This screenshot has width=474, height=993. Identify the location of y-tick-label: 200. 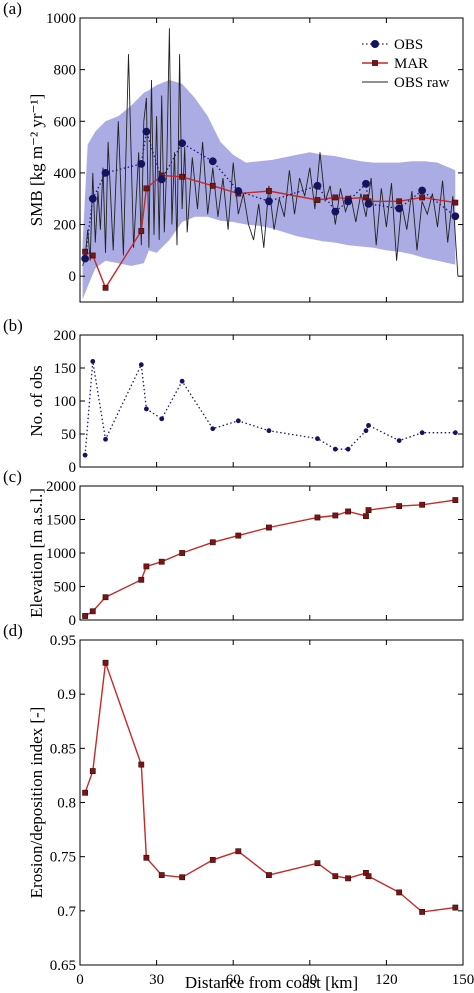
(65, 226).